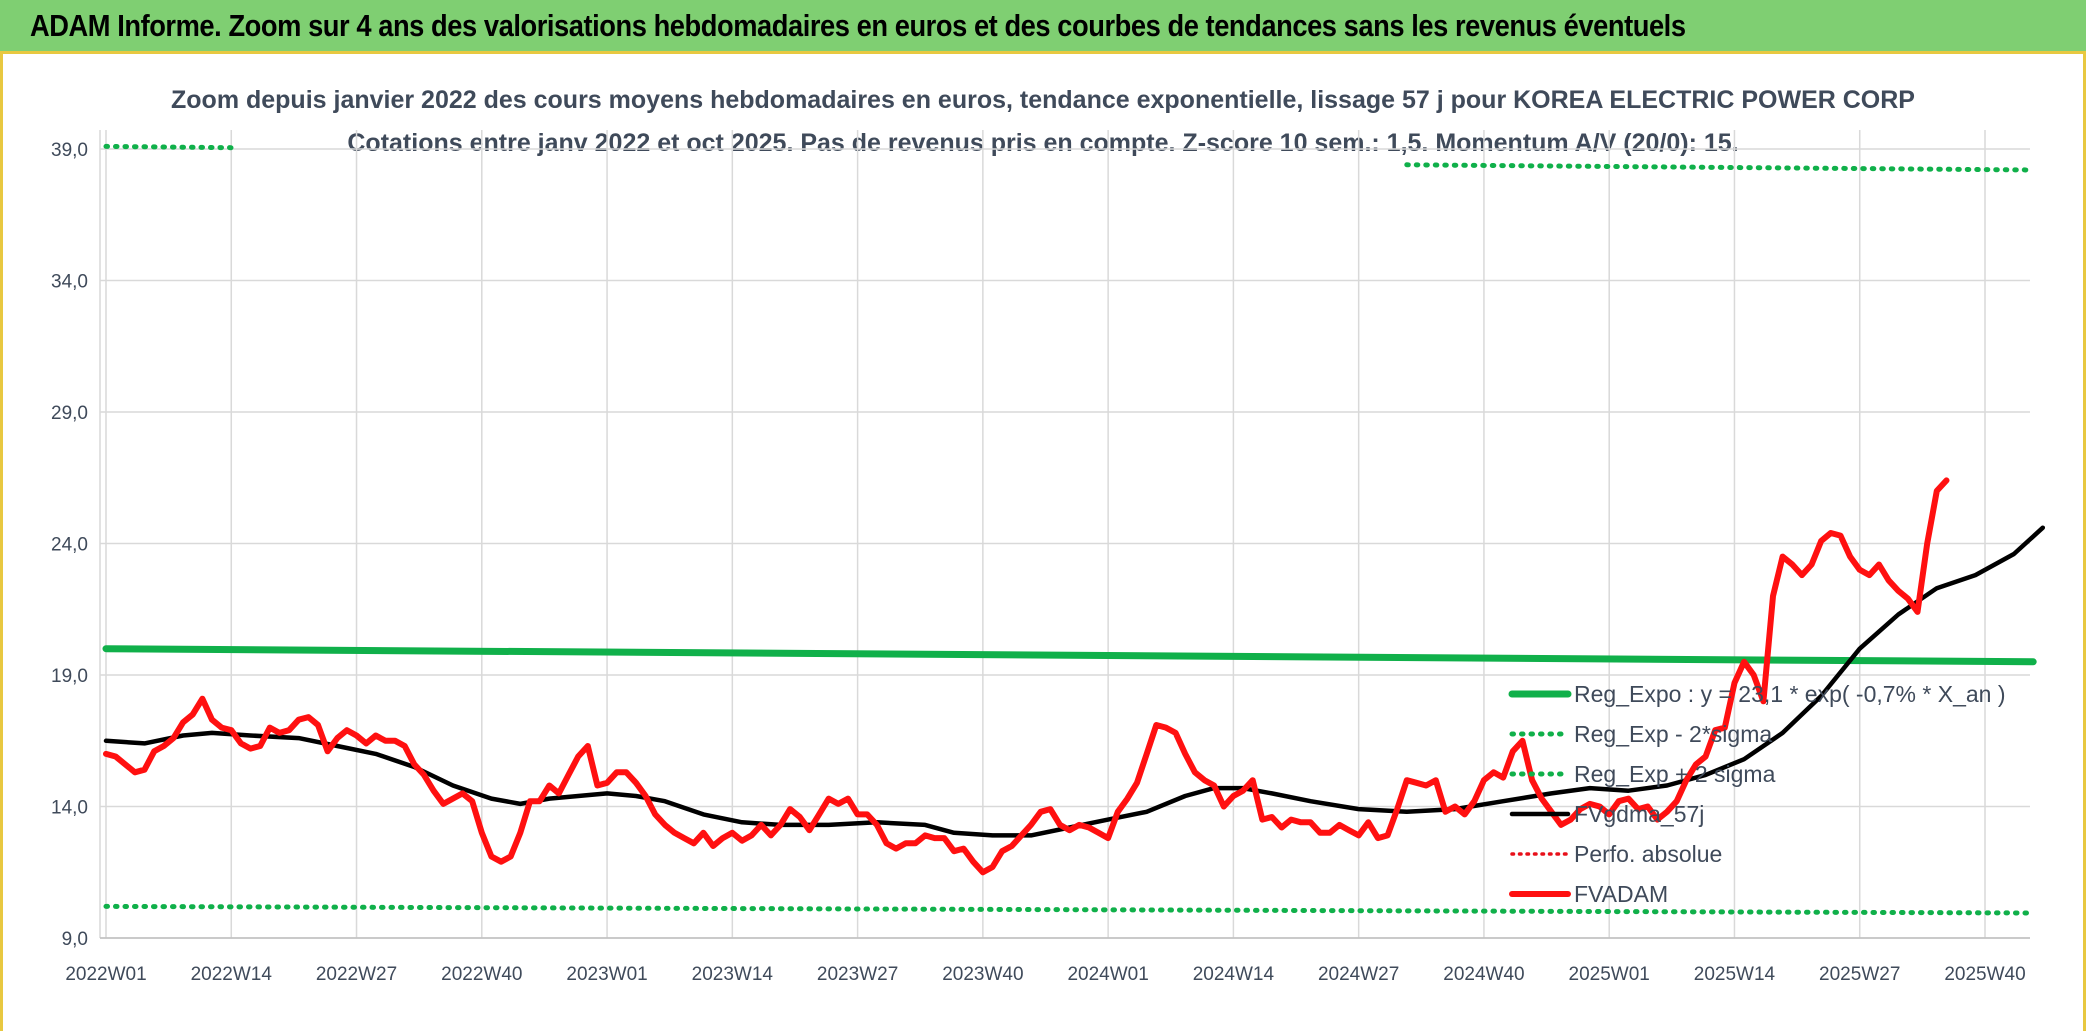 The width and height of the screenshot is (2086, 1031). I want to click on x-tick-label: 2022W27, so click(356, 974).